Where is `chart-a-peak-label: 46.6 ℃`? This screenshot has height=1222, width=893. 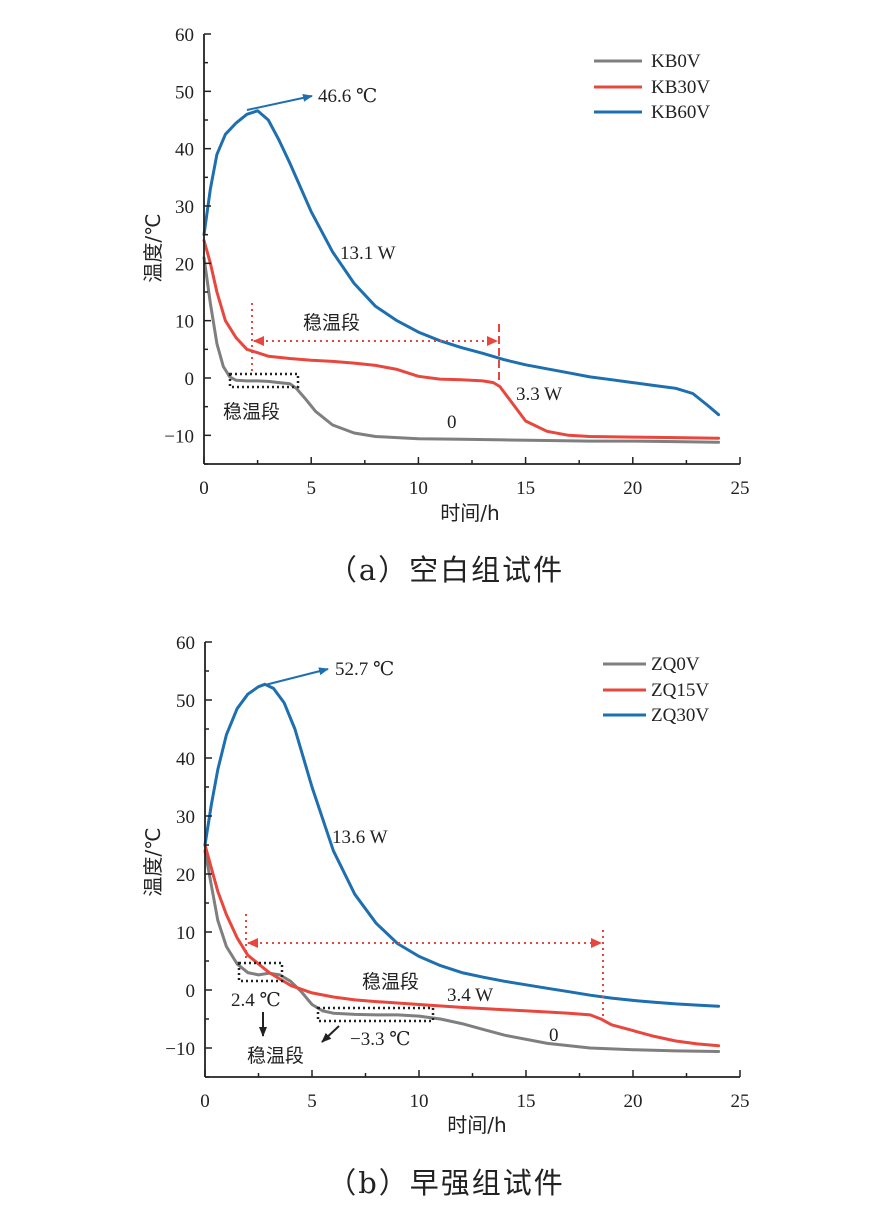 chart-a-peak-label: 46.6 ℃ is located at coordinates (347, 96).